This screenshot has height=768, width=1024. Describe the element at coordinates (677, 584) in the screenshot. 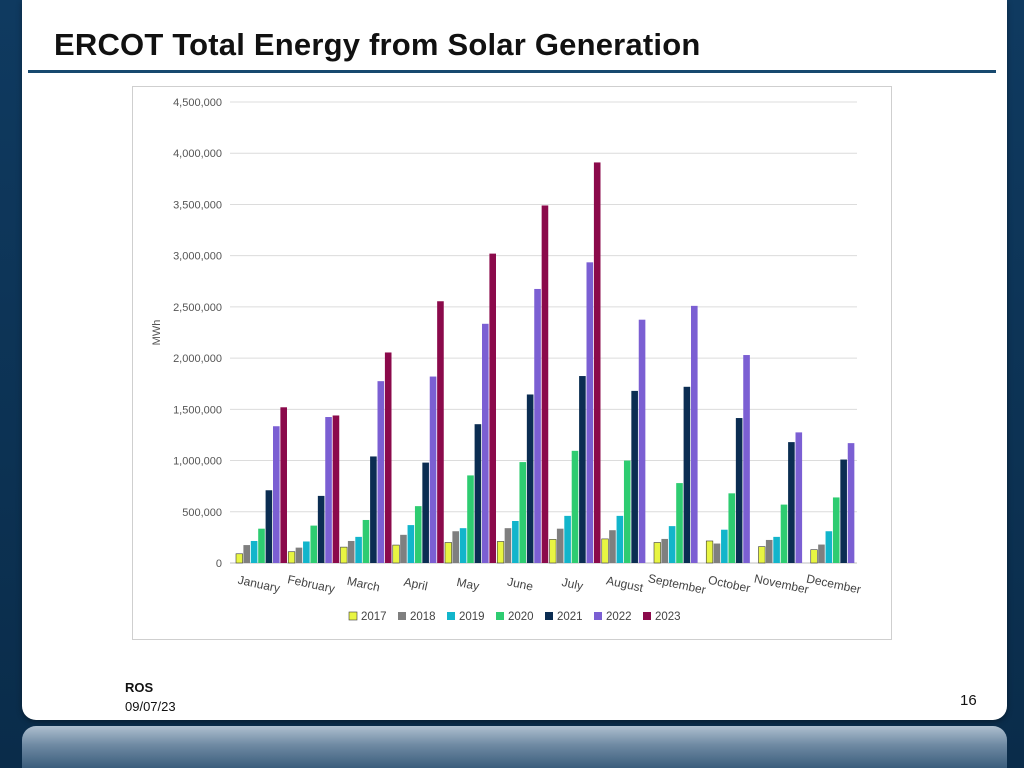

I see `x-tick-label: September` at that location.